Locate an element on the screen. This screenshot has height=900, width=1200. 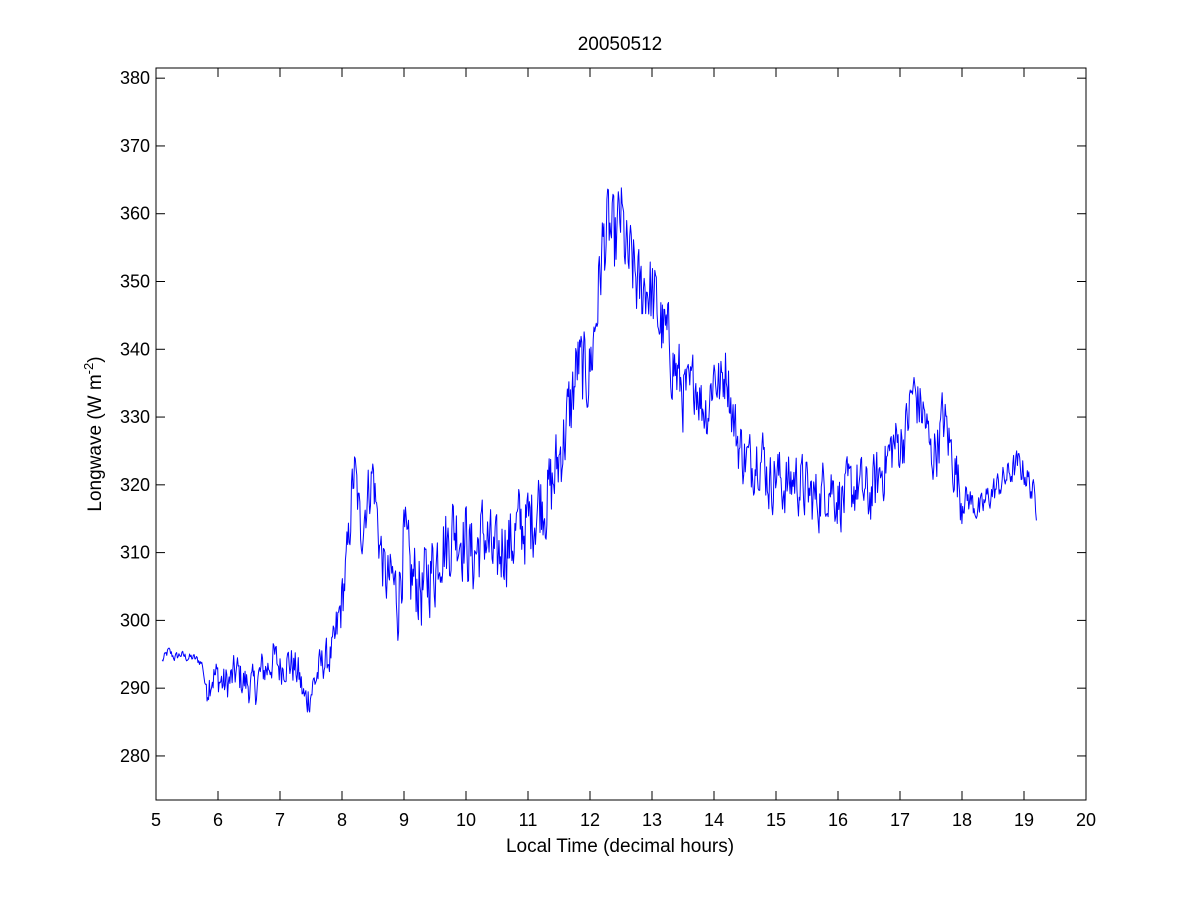
y-tick-label: 380 is located at coordinates (135, 78).